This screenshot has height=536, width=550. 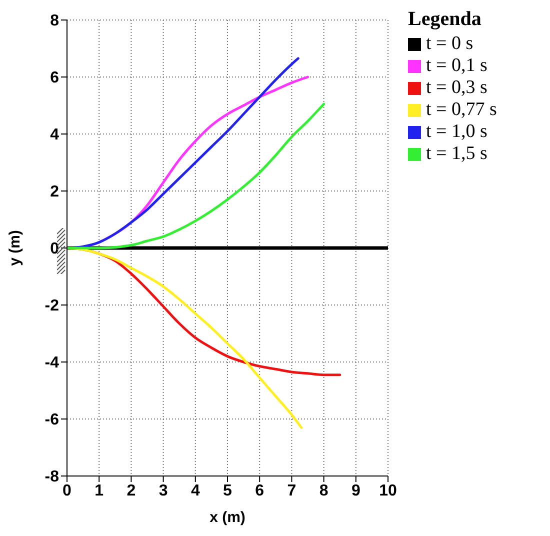 I want to click on y-tick-label: 0, so click(x=55, y=249).